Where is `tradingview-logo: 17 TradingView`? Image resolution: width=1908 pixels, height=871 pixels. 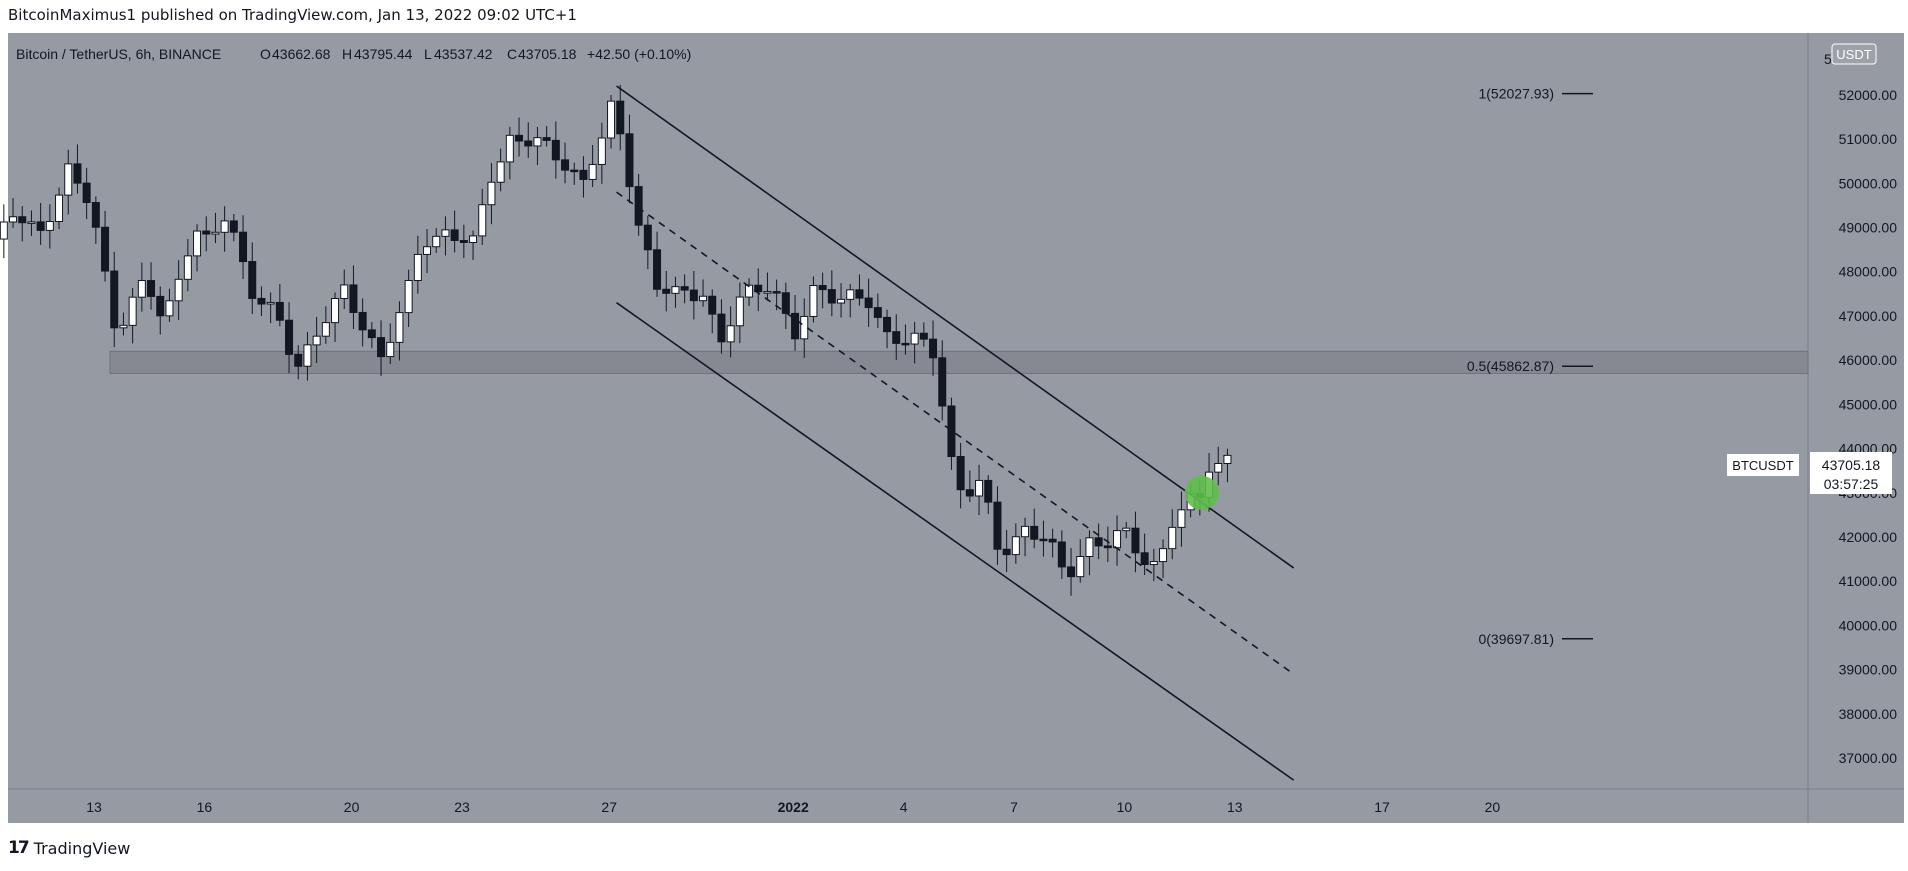
tradingview-logo: 17 TradingView is located at coordinates (69, 848).